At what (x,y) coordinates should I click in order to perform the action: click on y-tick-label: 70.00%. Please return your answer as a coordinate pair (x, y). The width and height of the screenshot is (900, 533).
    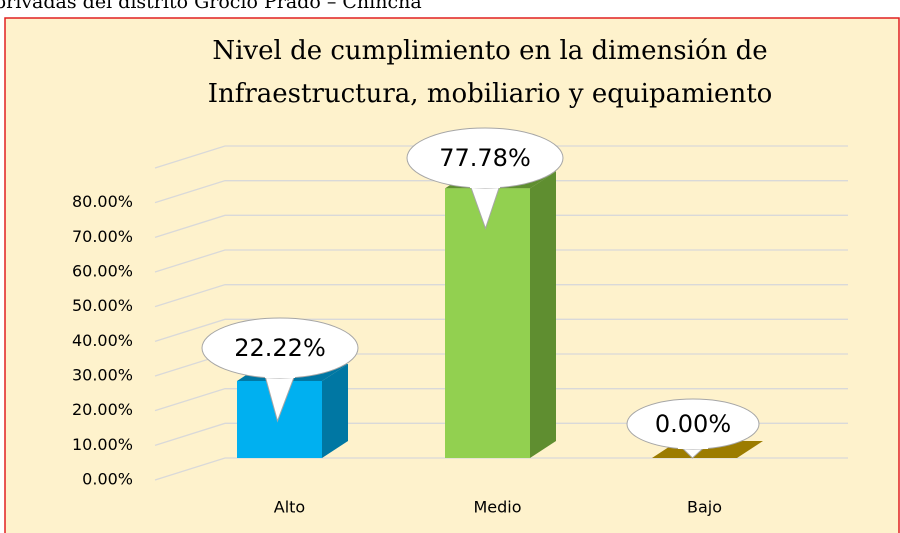
    Looking at the image, I should click on (102, 236).